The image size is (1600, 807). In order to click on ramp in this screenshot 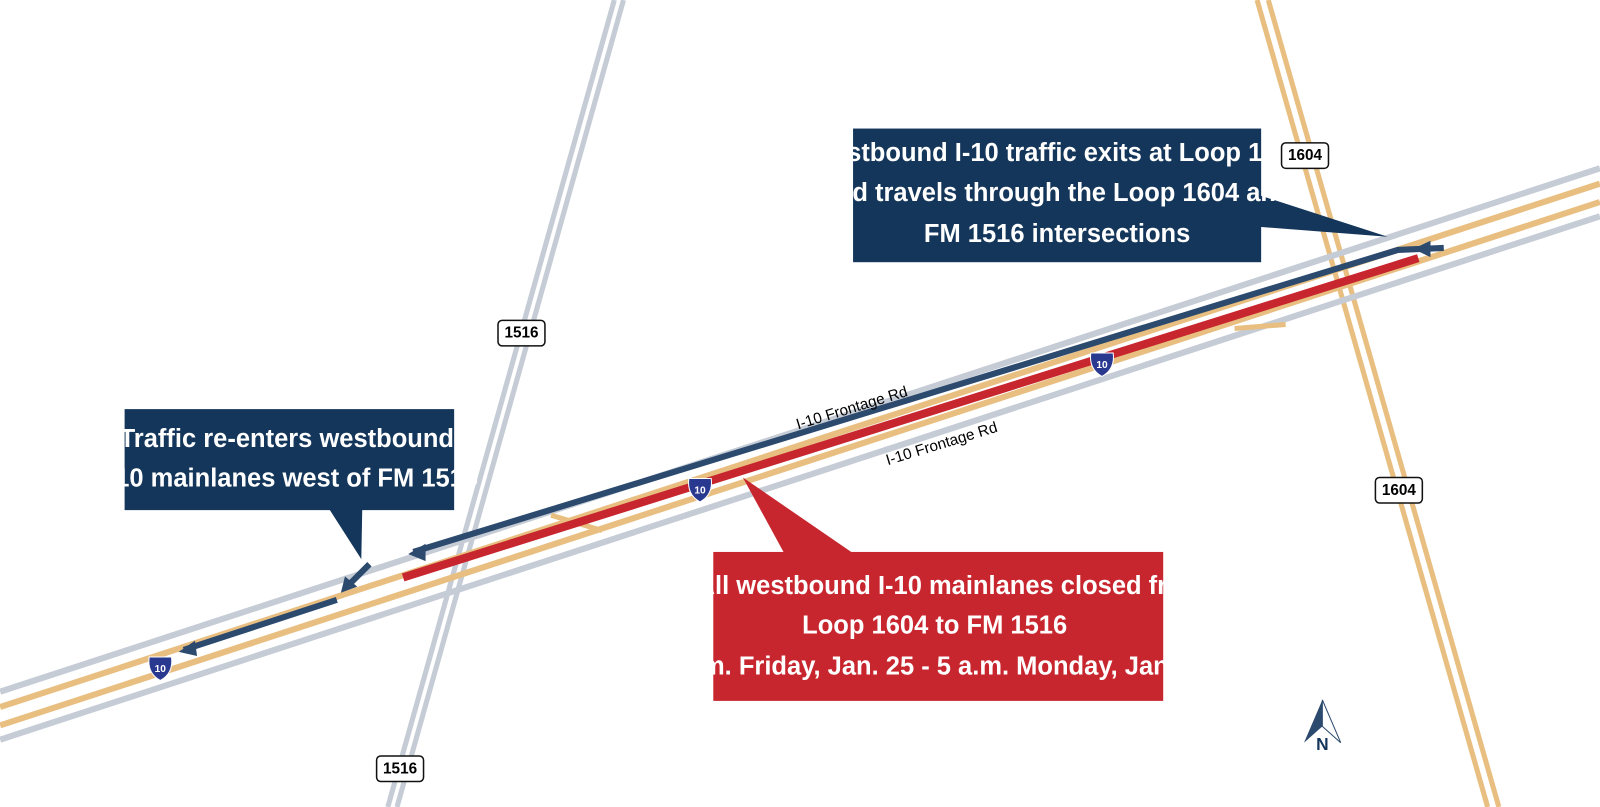, I will do `click(1260, 326)`.